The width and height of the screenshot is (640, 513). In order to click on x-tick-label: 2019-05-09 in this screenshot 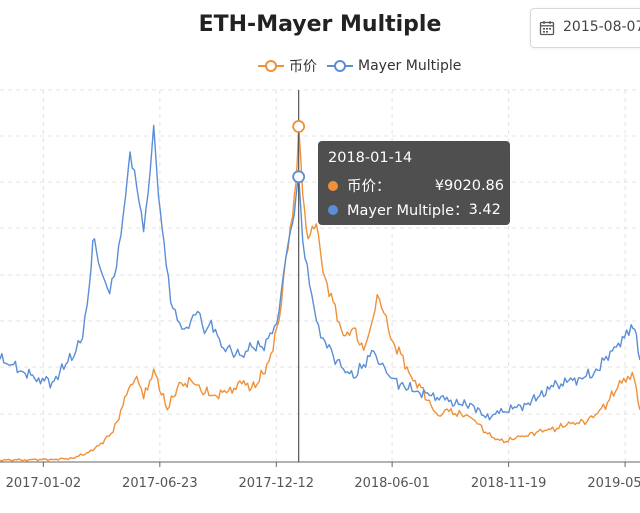, I will do `click(613, 483)`.